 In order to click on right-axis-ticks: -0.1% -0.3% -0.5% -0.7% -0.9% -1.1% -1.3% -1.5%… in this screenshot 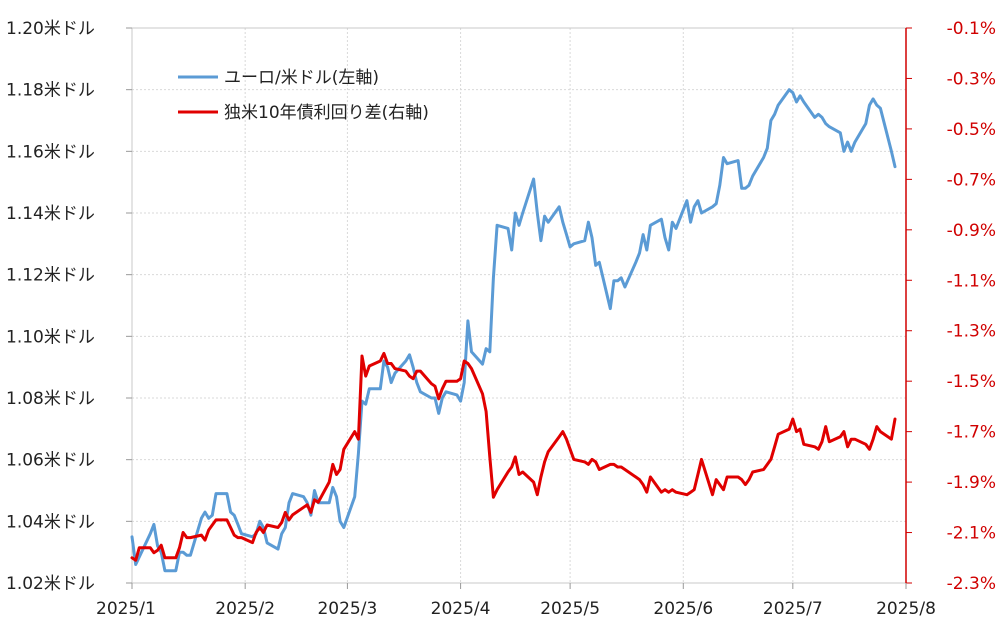, I will do `click(951, 306)`.